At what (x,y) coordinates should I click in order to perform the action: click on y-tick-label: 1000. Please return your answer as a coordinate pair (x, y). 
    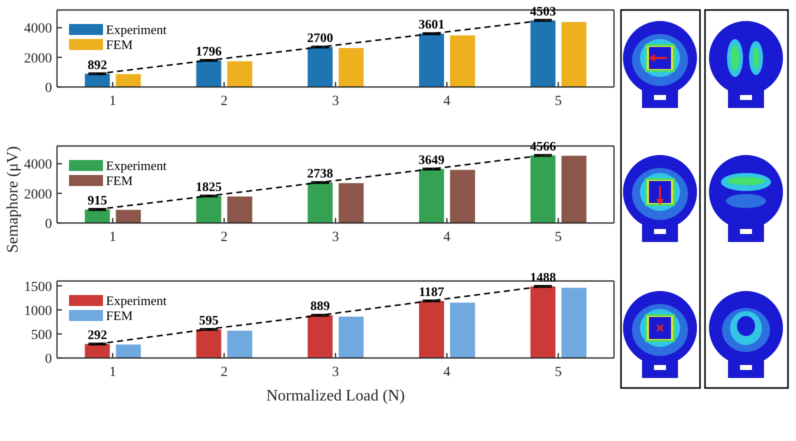
    Looking at the image, I should click on (38, 311).